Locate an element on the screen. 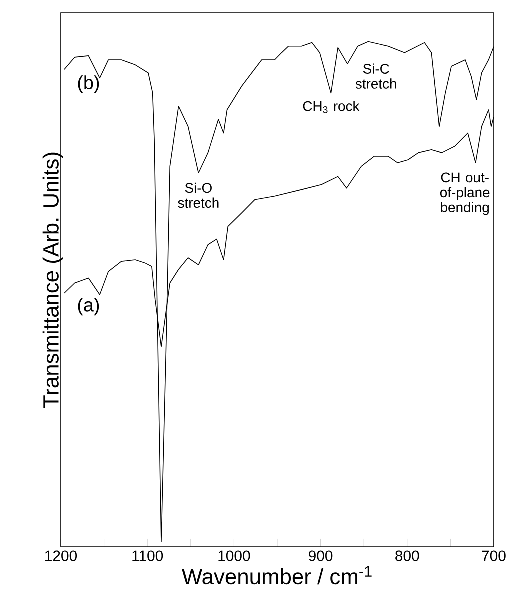  series-label: (b) is located at coordinates (89, 85).